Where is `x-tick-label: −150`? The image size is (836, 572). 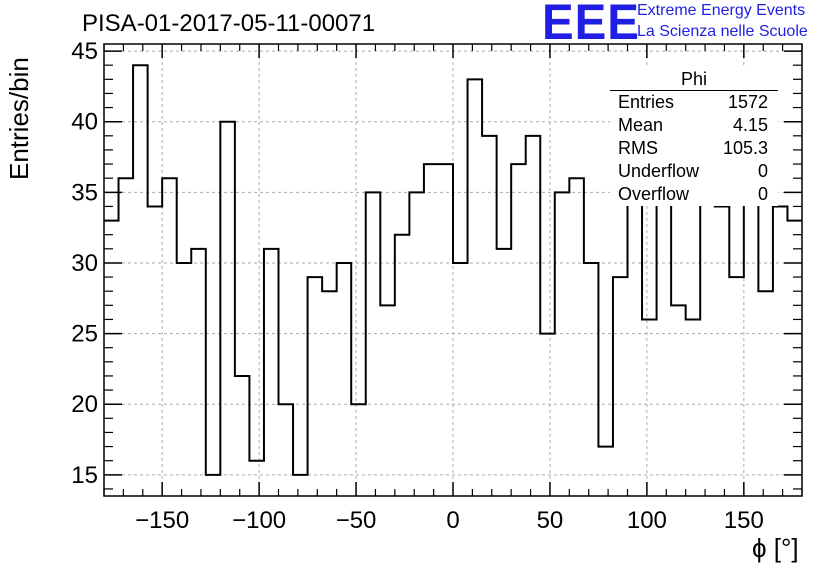
x-tick-label: −150 is located at coordinates (162, 520).